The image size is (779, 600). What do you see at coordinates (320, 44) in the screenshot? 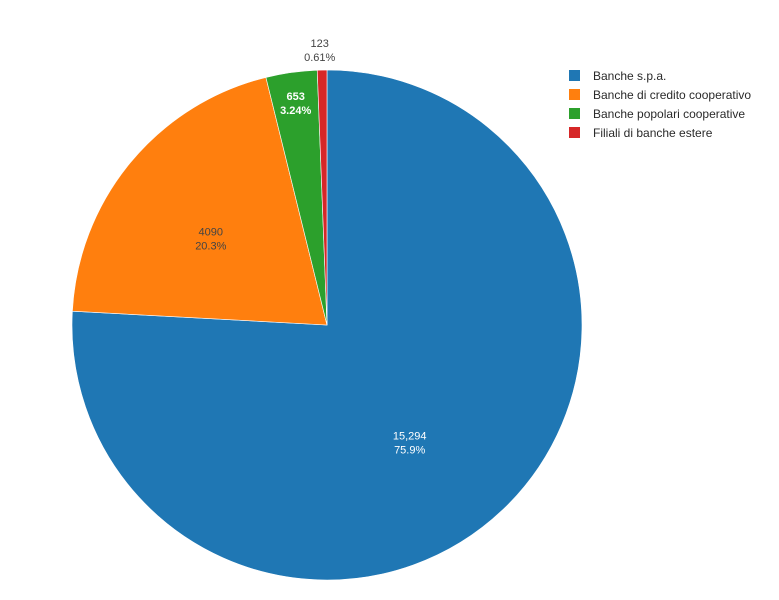
I see `slice-value-label-filiali-di-banche-estere: 123` at bounding box center [320, 44].